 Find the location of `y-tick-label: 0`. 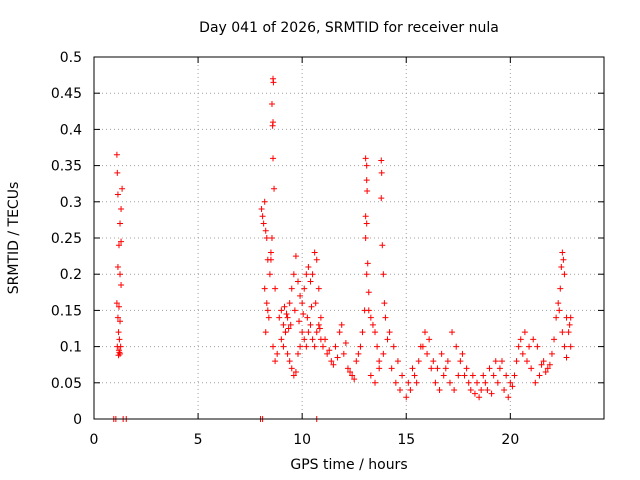

y-tick-label: 0 is located at coordinates (77, 420).